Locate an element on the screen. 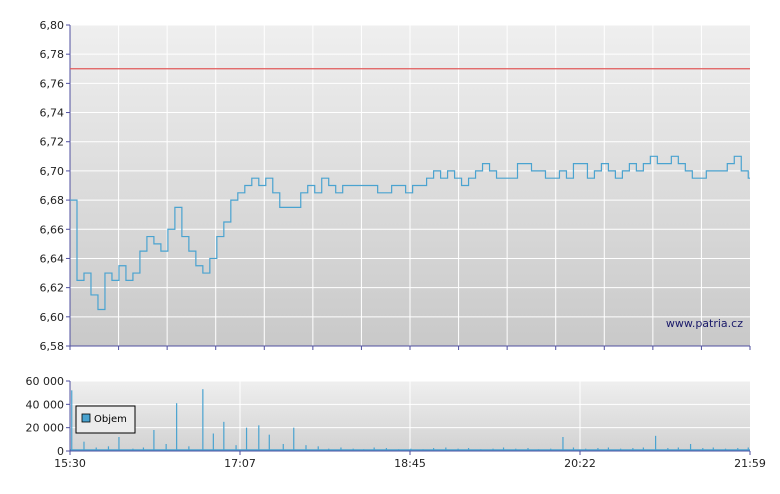  price-y-tick-label: 6,70 is located at coordinates (52, 171).